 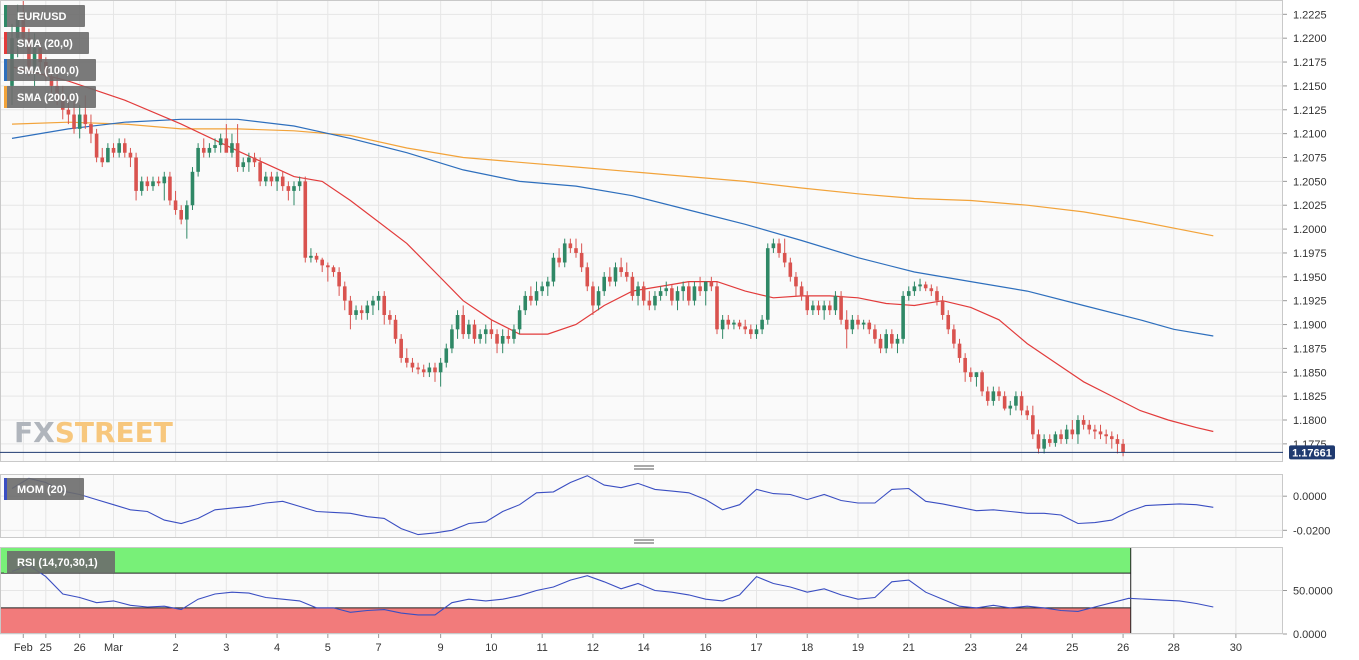 I want to click on y-tick-label-rsi: 0.0000, so click(x=1310, y=635).